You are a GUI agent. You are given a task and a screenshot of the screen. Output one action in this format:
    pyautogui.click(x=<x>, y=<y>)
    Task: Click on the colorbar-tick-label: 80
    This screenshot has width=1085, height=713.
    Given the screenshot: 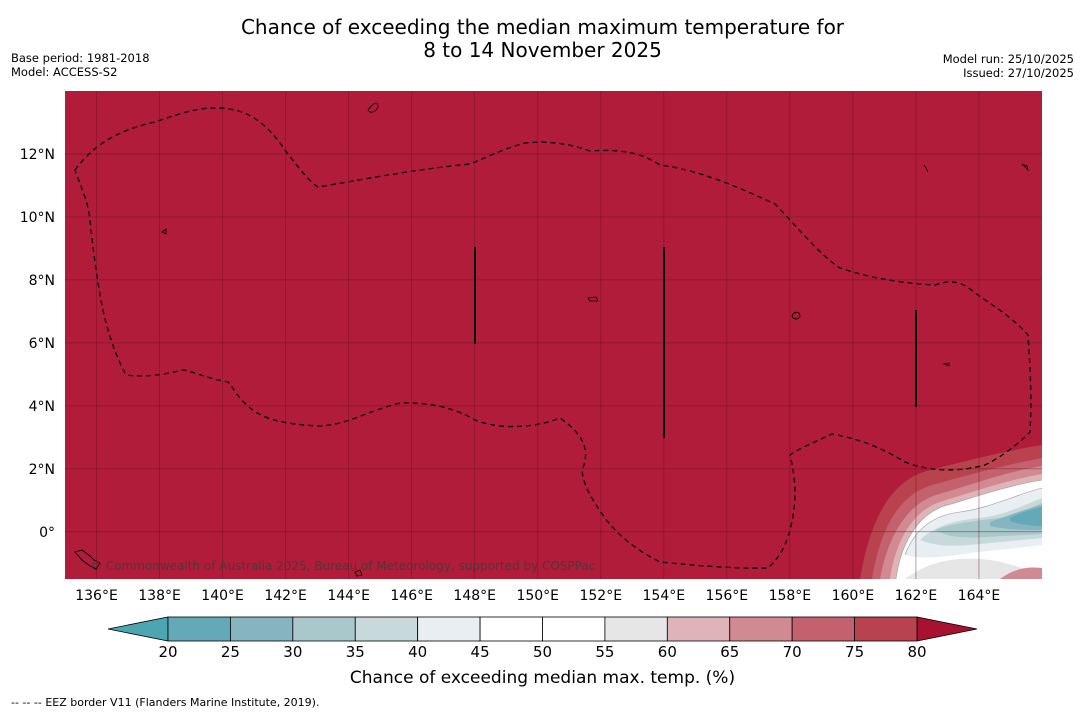 What is the action you would take?
    pyautogui.click(x=917, y=652)
    